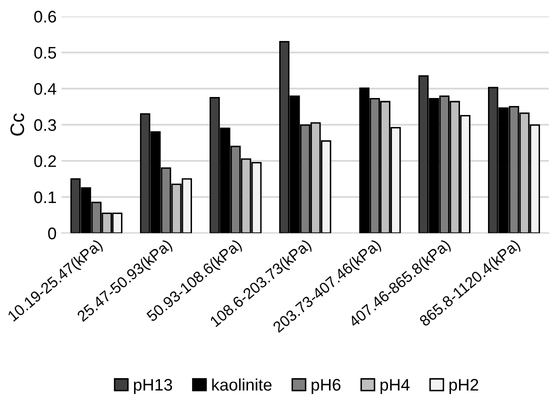 This screenshot has width=560, height=409. Describe the element at coordinates (45, 89) in the screenshot. I see `y-tick-label: 0.4` at that location.